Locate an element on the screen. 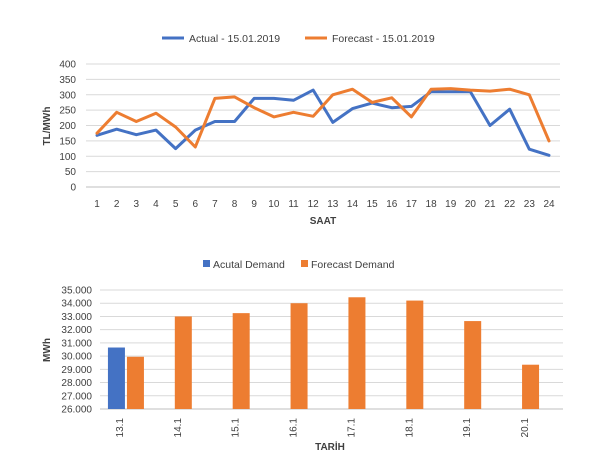 The image size is (598, 459). bar-chart-y-axis-title: MWh is located at coordinates (47, 350).